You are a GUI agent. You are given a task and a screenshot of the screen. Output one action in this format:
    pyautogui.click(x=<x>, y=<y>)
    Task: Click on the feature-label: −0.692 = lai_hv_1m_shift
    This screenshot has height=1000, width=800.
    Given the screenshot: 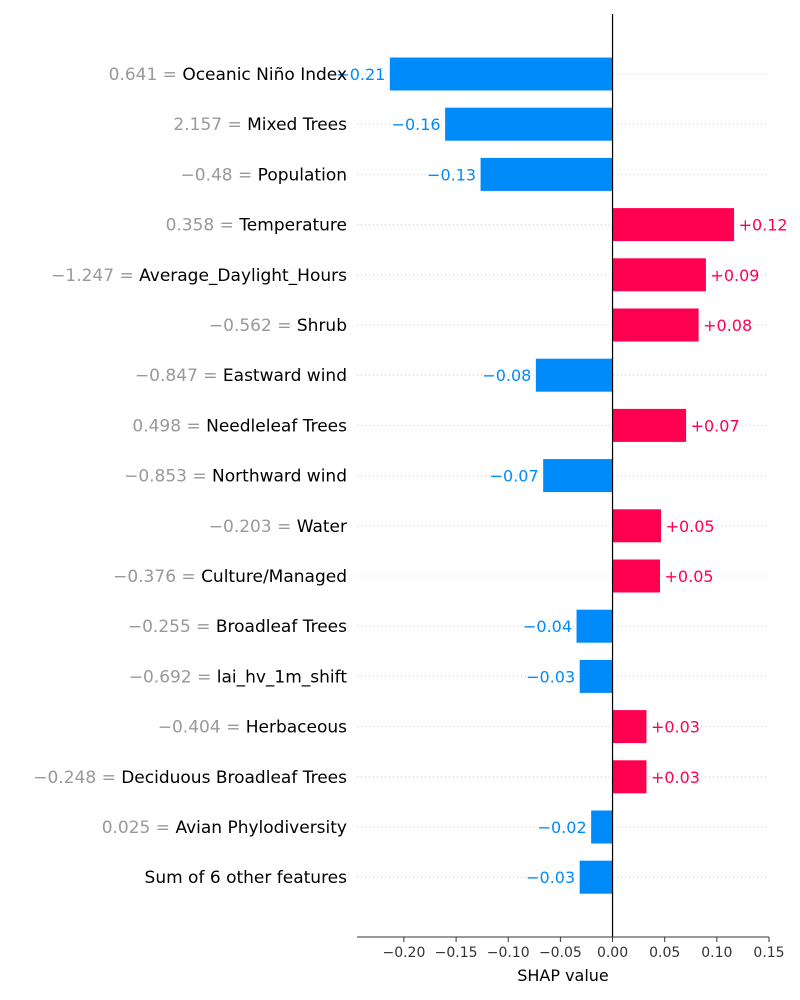 What is the action you would take?
    pyautogui.click(x=238, y=677)
    